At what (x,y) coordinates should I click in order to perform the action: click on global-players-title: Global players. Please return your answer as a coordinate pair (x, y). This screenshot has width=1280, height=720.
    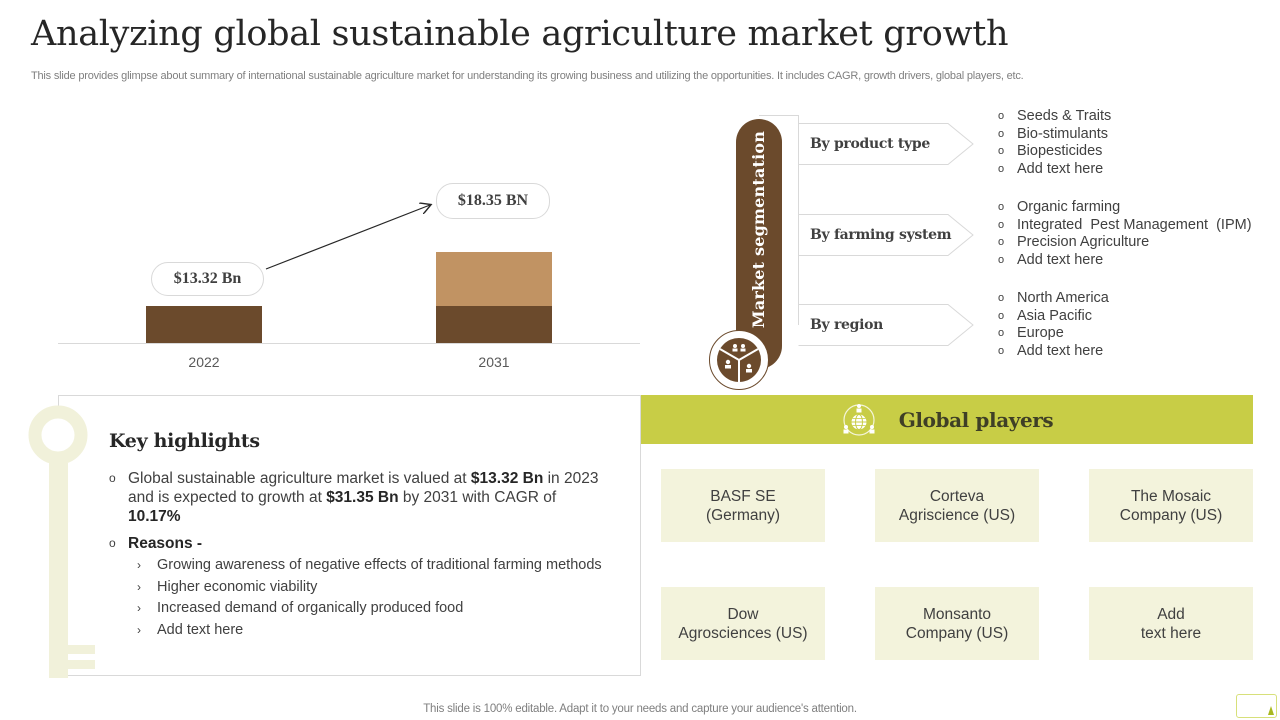
    Looking at the image, I should click on (976, 419).